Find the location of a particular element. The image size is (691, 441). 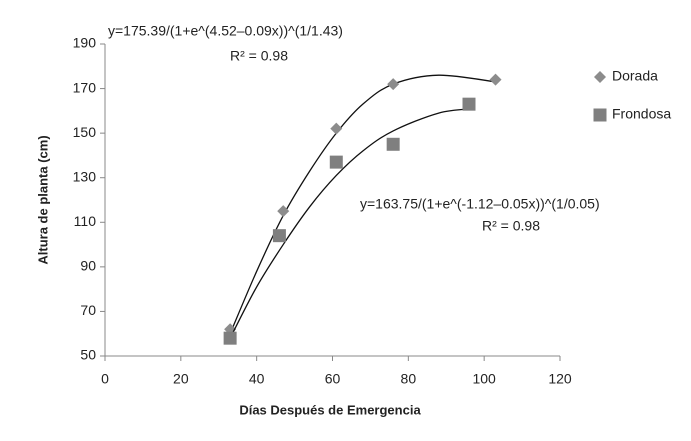

y-tick-label: 170 is located at coordinates (85, 87).